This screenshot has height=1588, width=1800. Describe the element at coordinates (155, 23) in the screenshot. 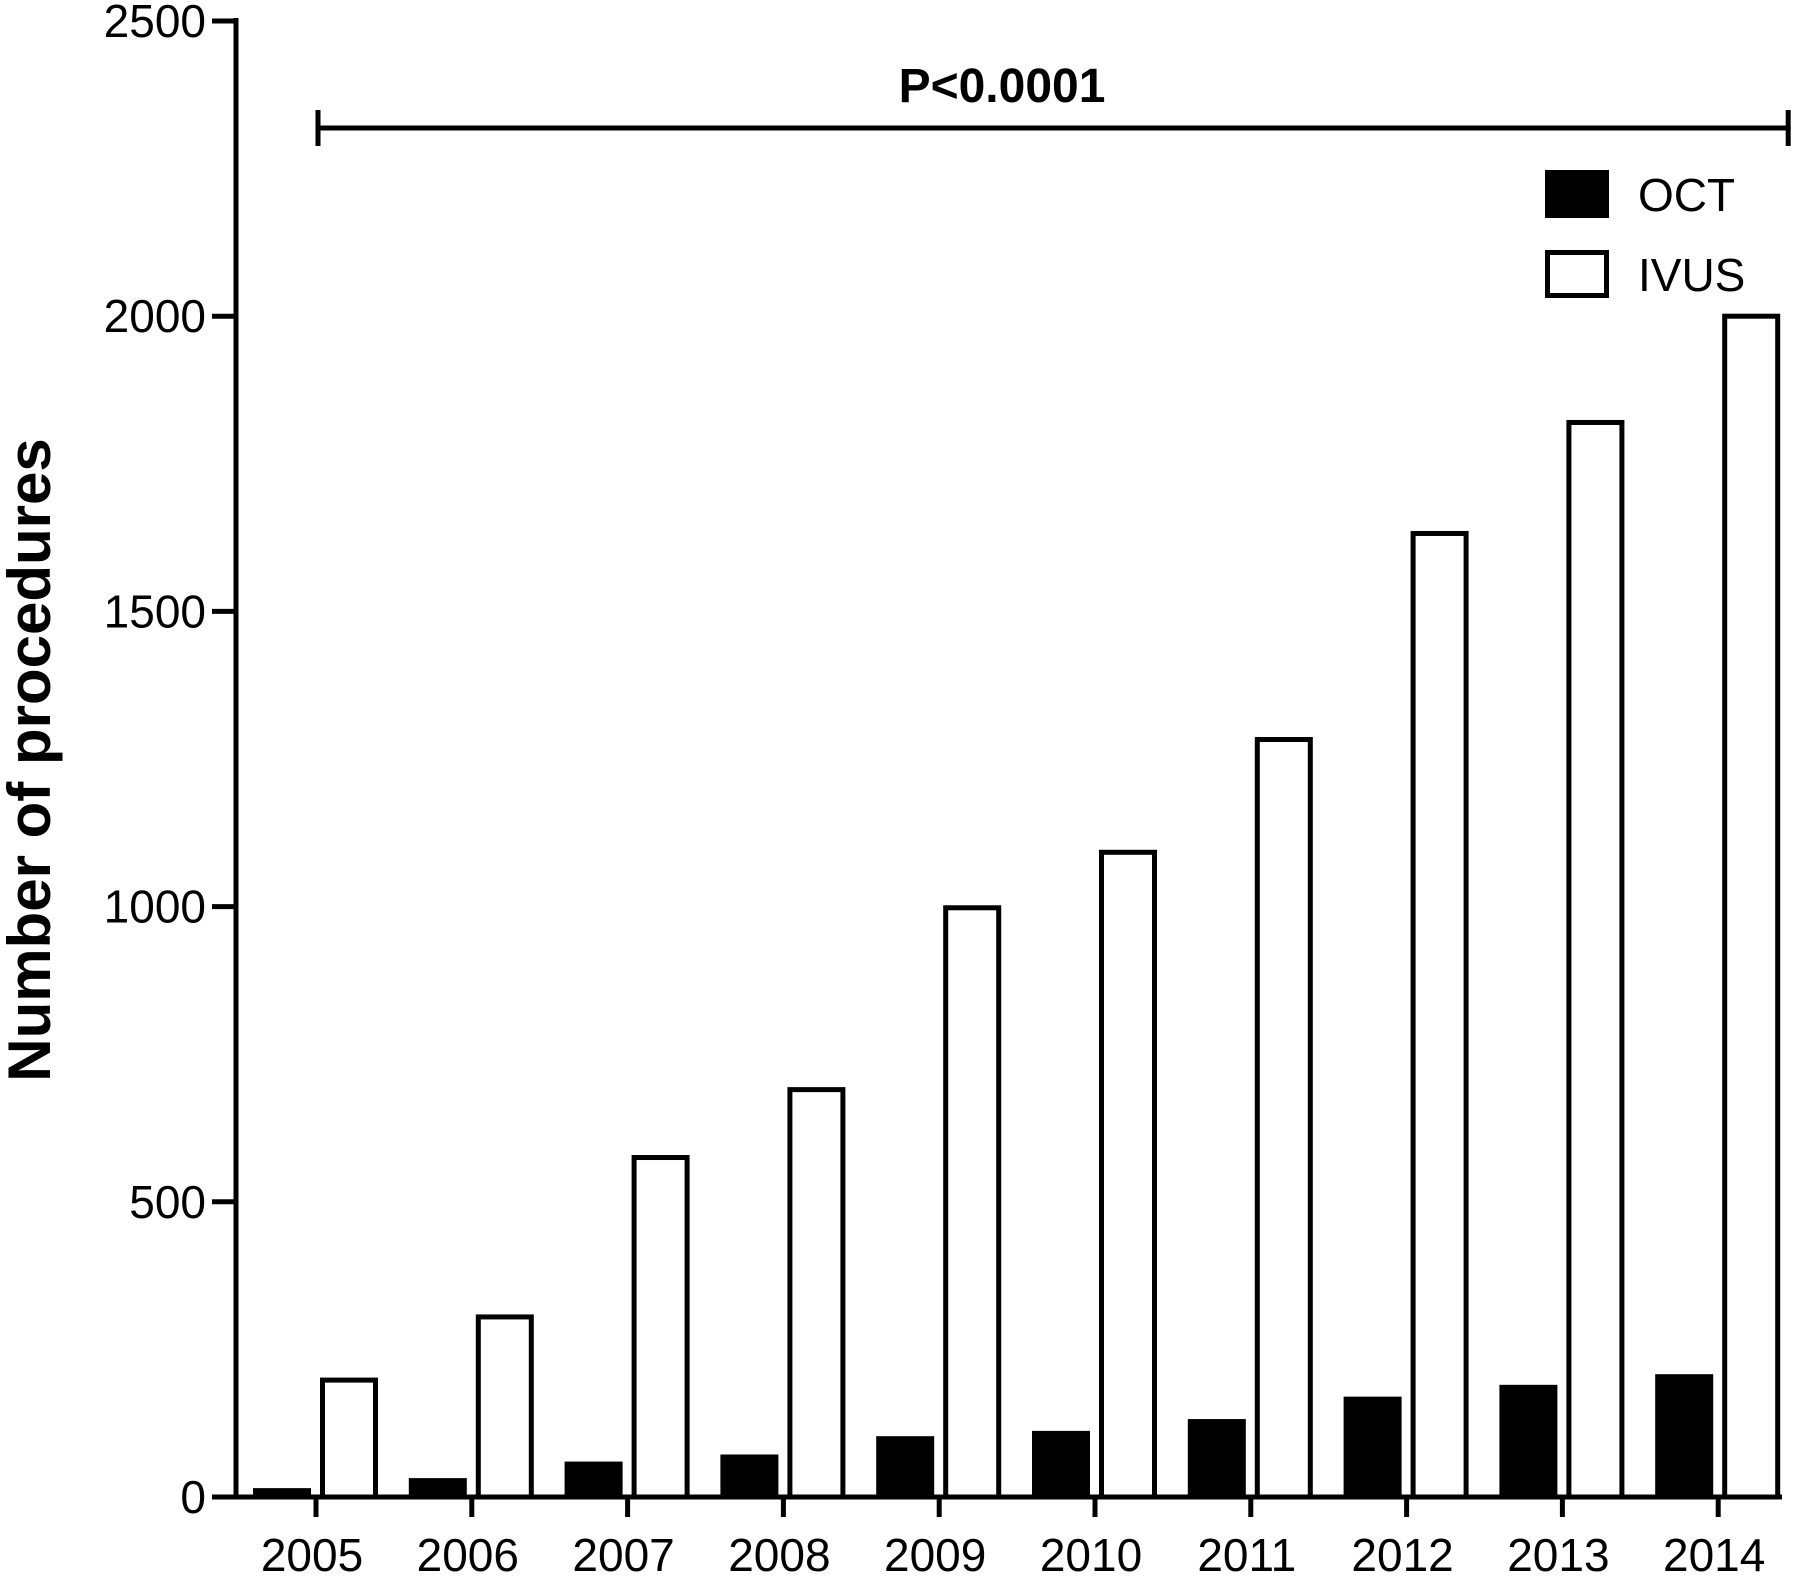

I see `y-tick-label: 2500` at that location.